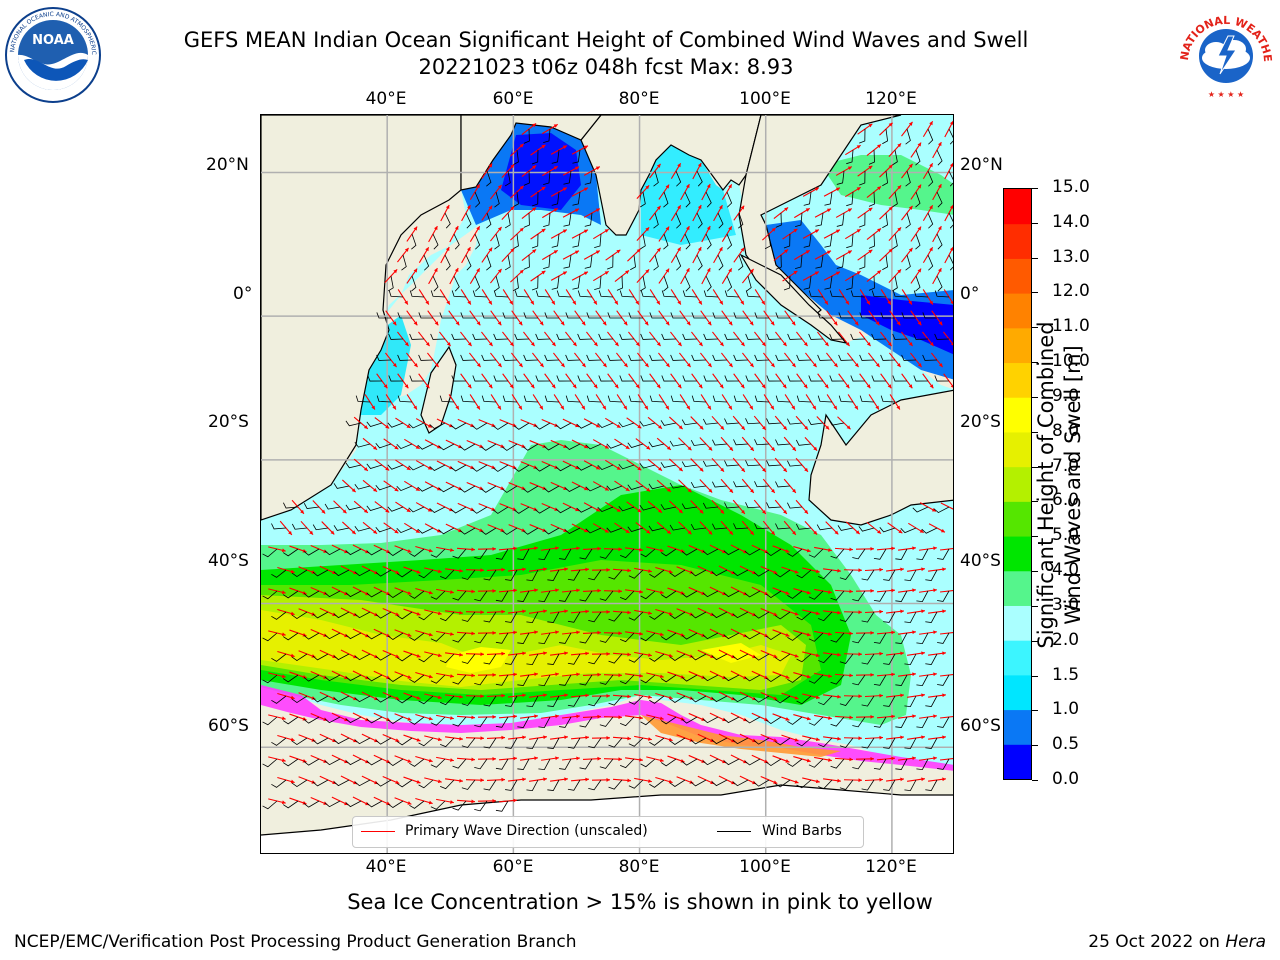  What do you see at coordinates (1017, 415) in the screenshot?
I see `colorbar-swatch` at bounding box center [1017, 415].